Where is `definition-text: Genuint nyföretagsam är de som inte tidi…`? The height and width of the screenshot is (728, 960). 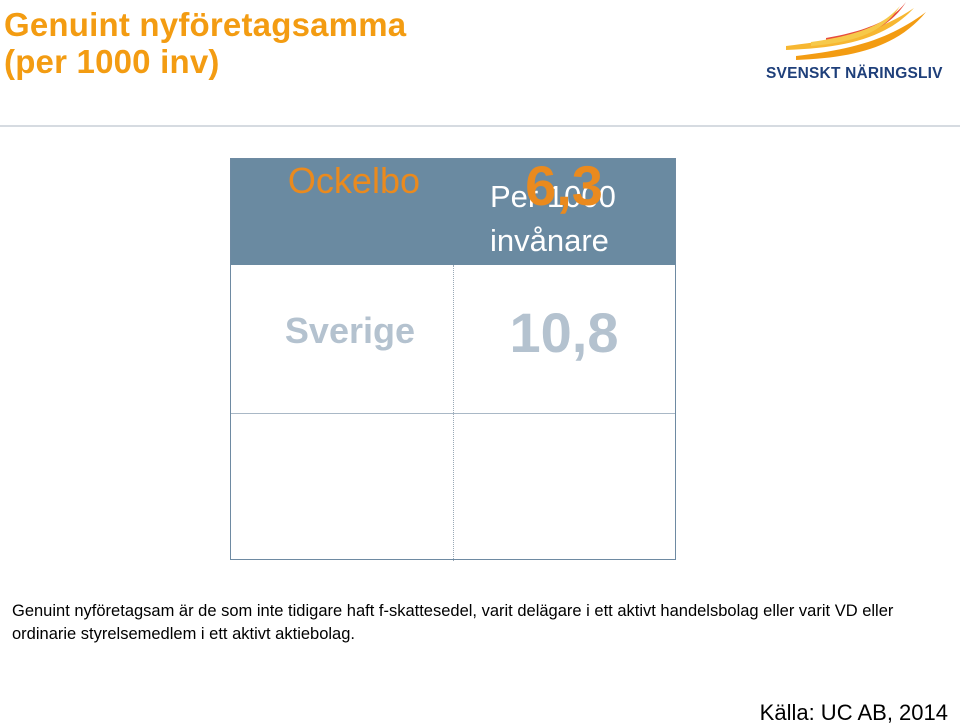 definition-text: Genuint nyföretagsam är de som inte tidi… is located at coordinates (453, 622).